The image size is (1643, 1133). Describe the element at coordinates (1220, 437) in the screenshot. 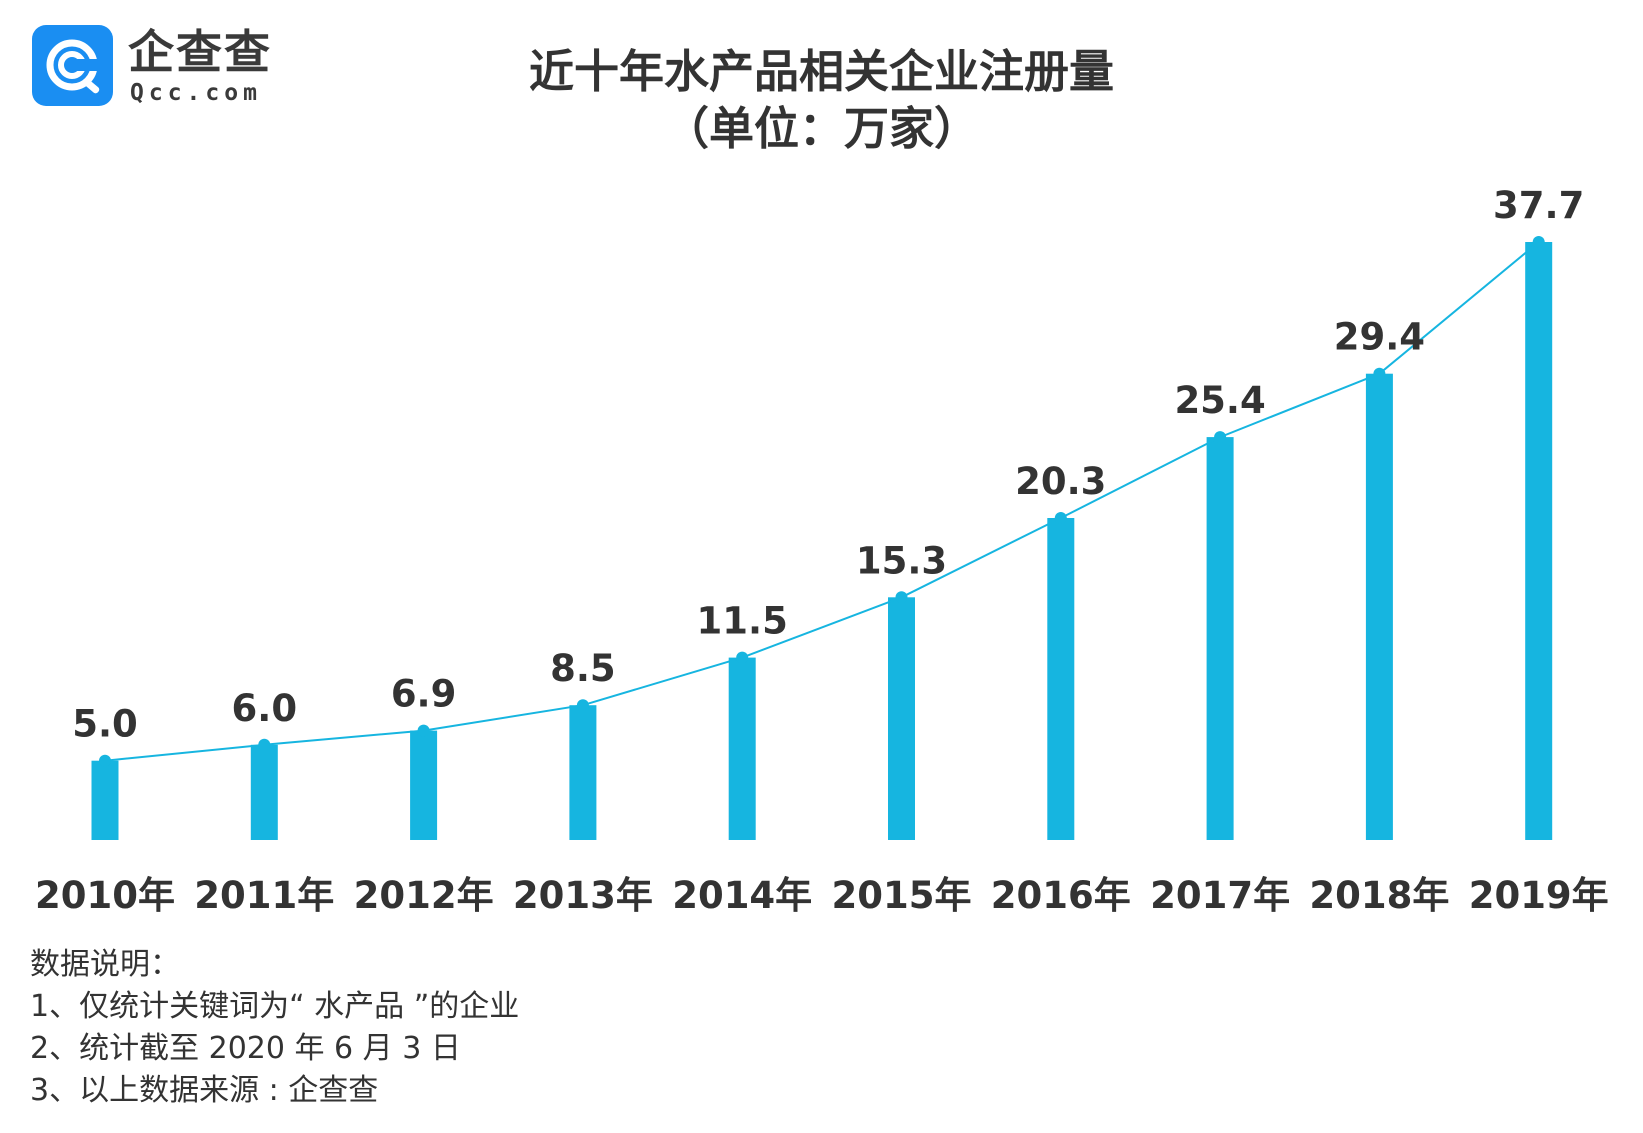

I see `line-point-2017年` at that location.